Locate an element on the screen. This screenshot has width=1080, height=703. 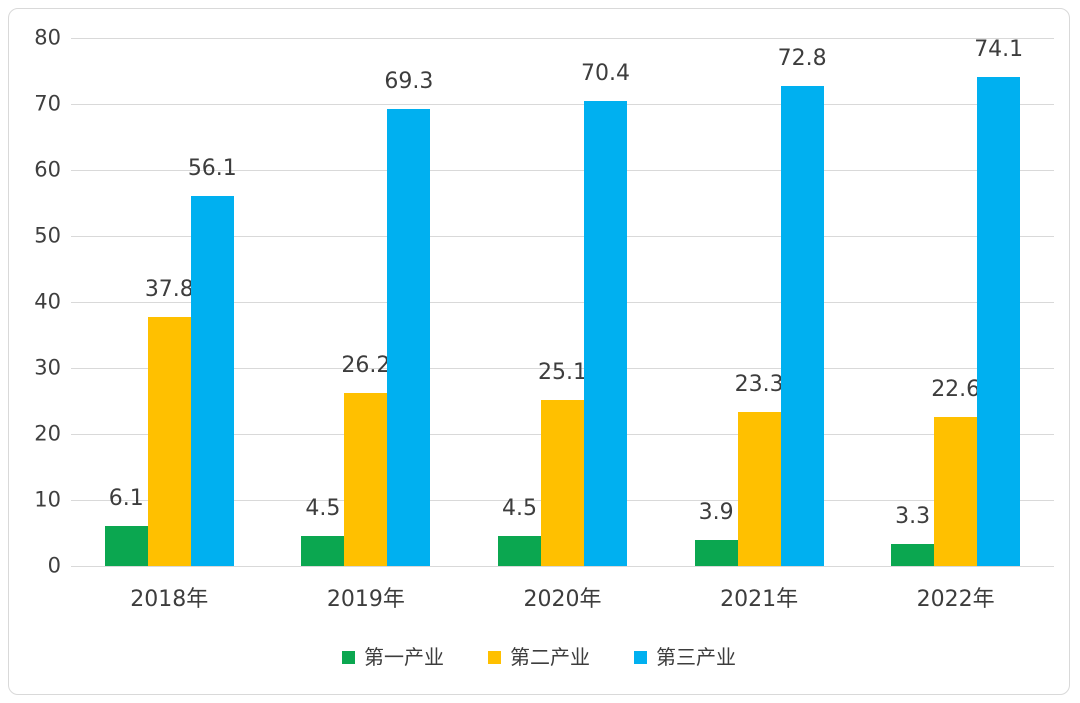
legend-label: 第三产业 is located at coordinates (696, 657).